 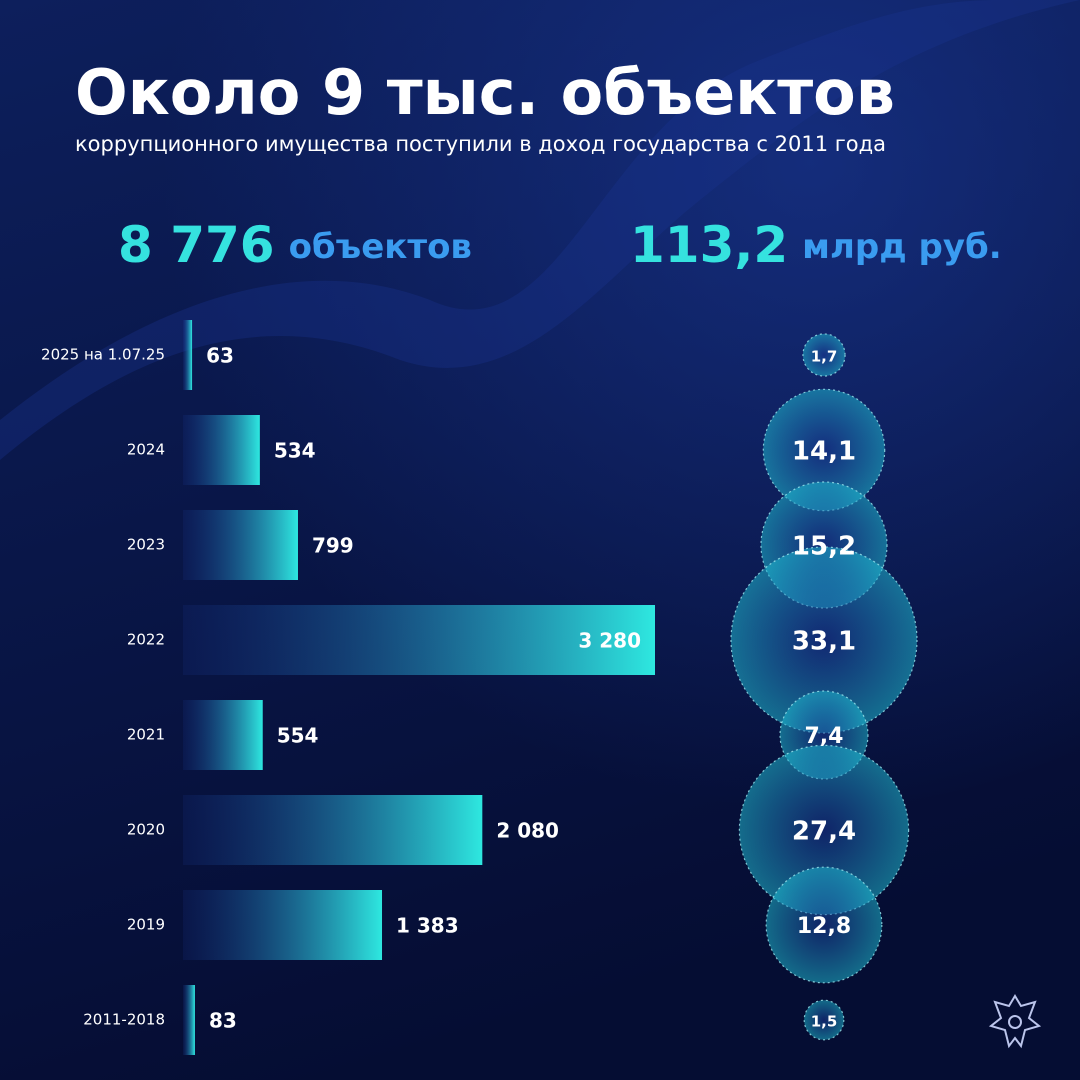 I want to click on value-label: 63, so click(x=220, y=356).